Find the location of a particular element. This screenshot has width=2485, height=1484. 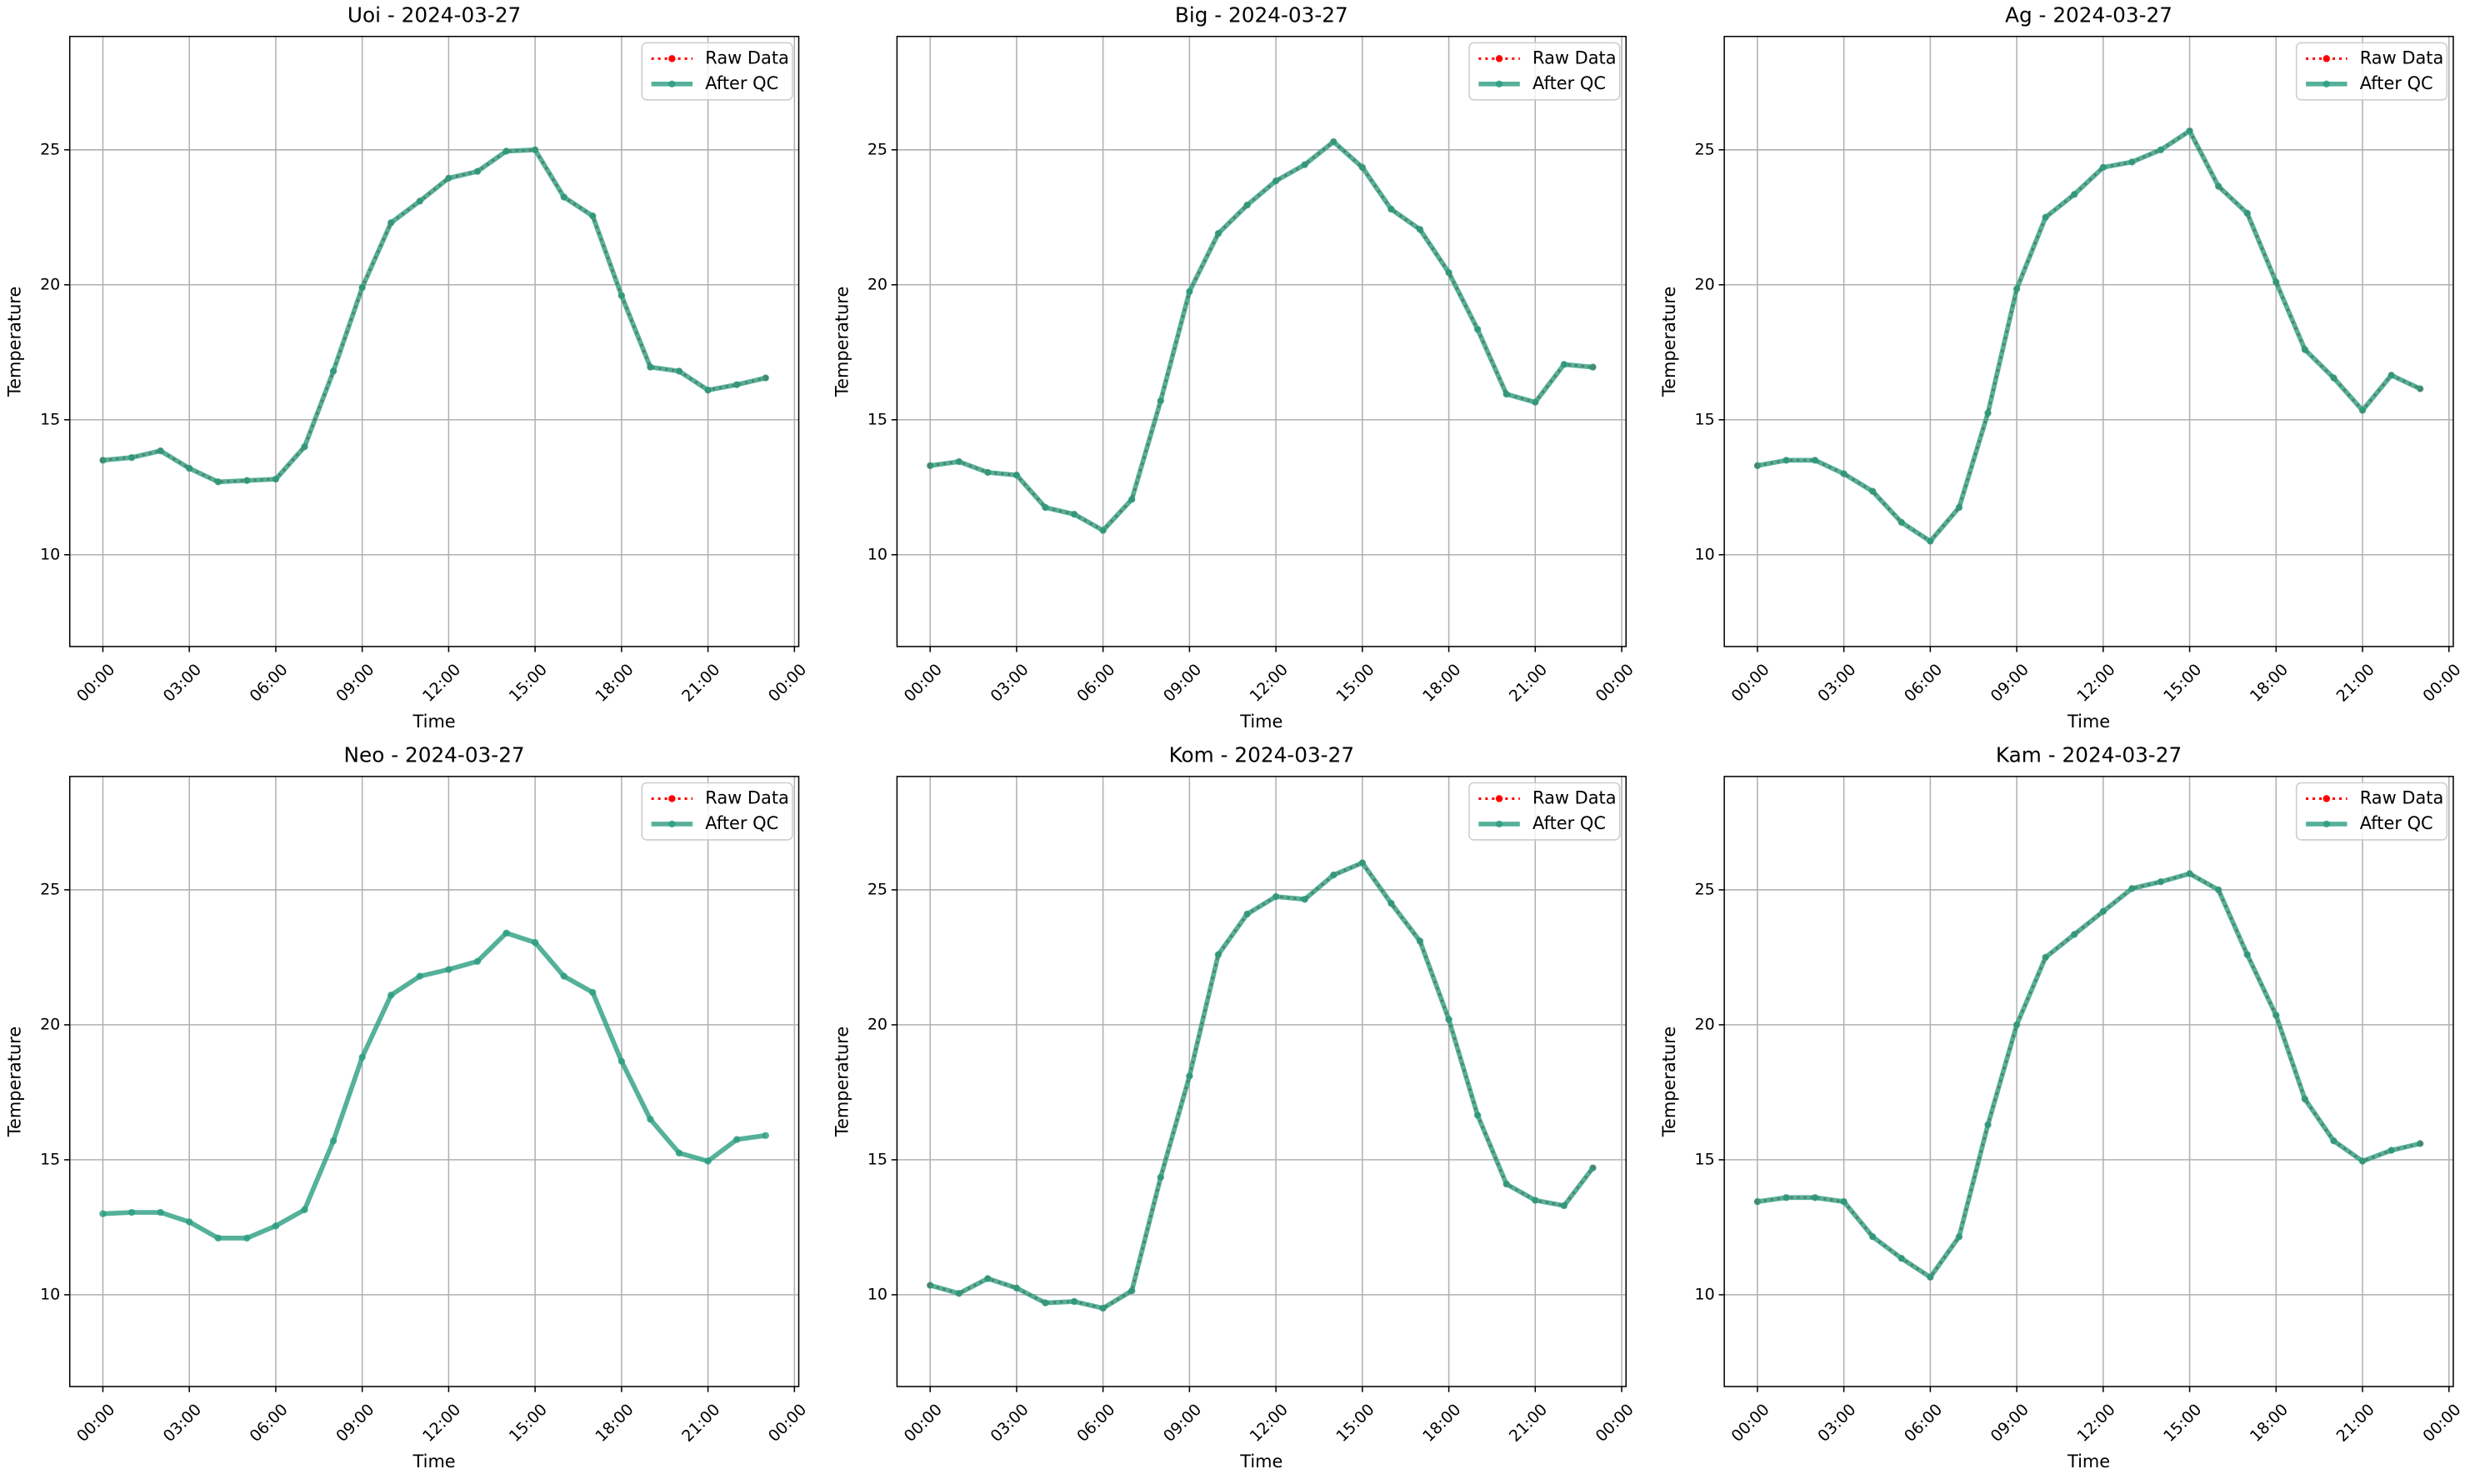

x-tick-label: 21:00 is located at coordinates (1528, 1423).